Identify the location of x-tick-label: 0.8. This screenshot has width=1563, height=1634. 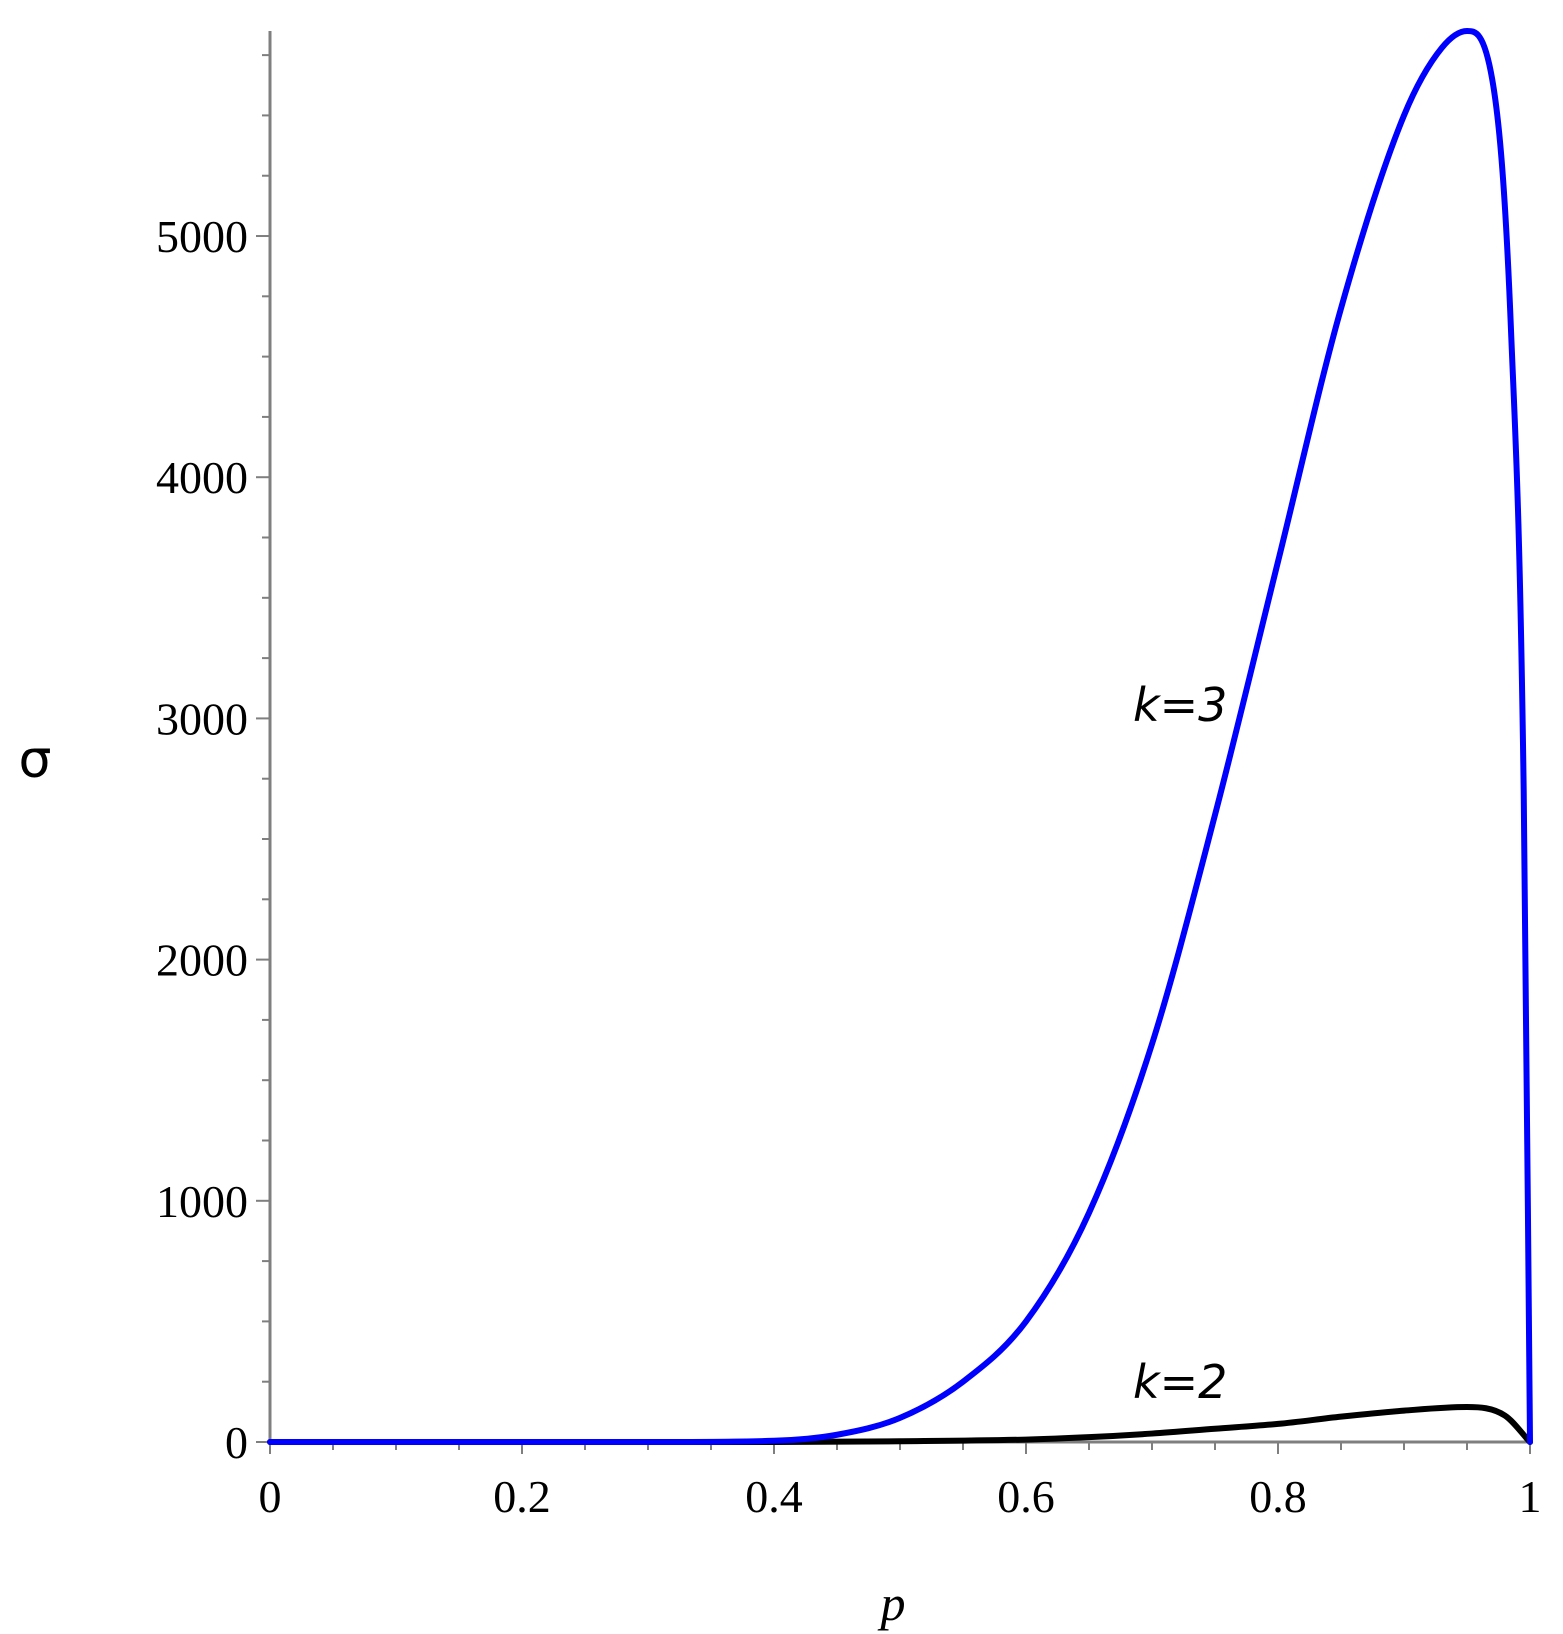
(1278, 1496).